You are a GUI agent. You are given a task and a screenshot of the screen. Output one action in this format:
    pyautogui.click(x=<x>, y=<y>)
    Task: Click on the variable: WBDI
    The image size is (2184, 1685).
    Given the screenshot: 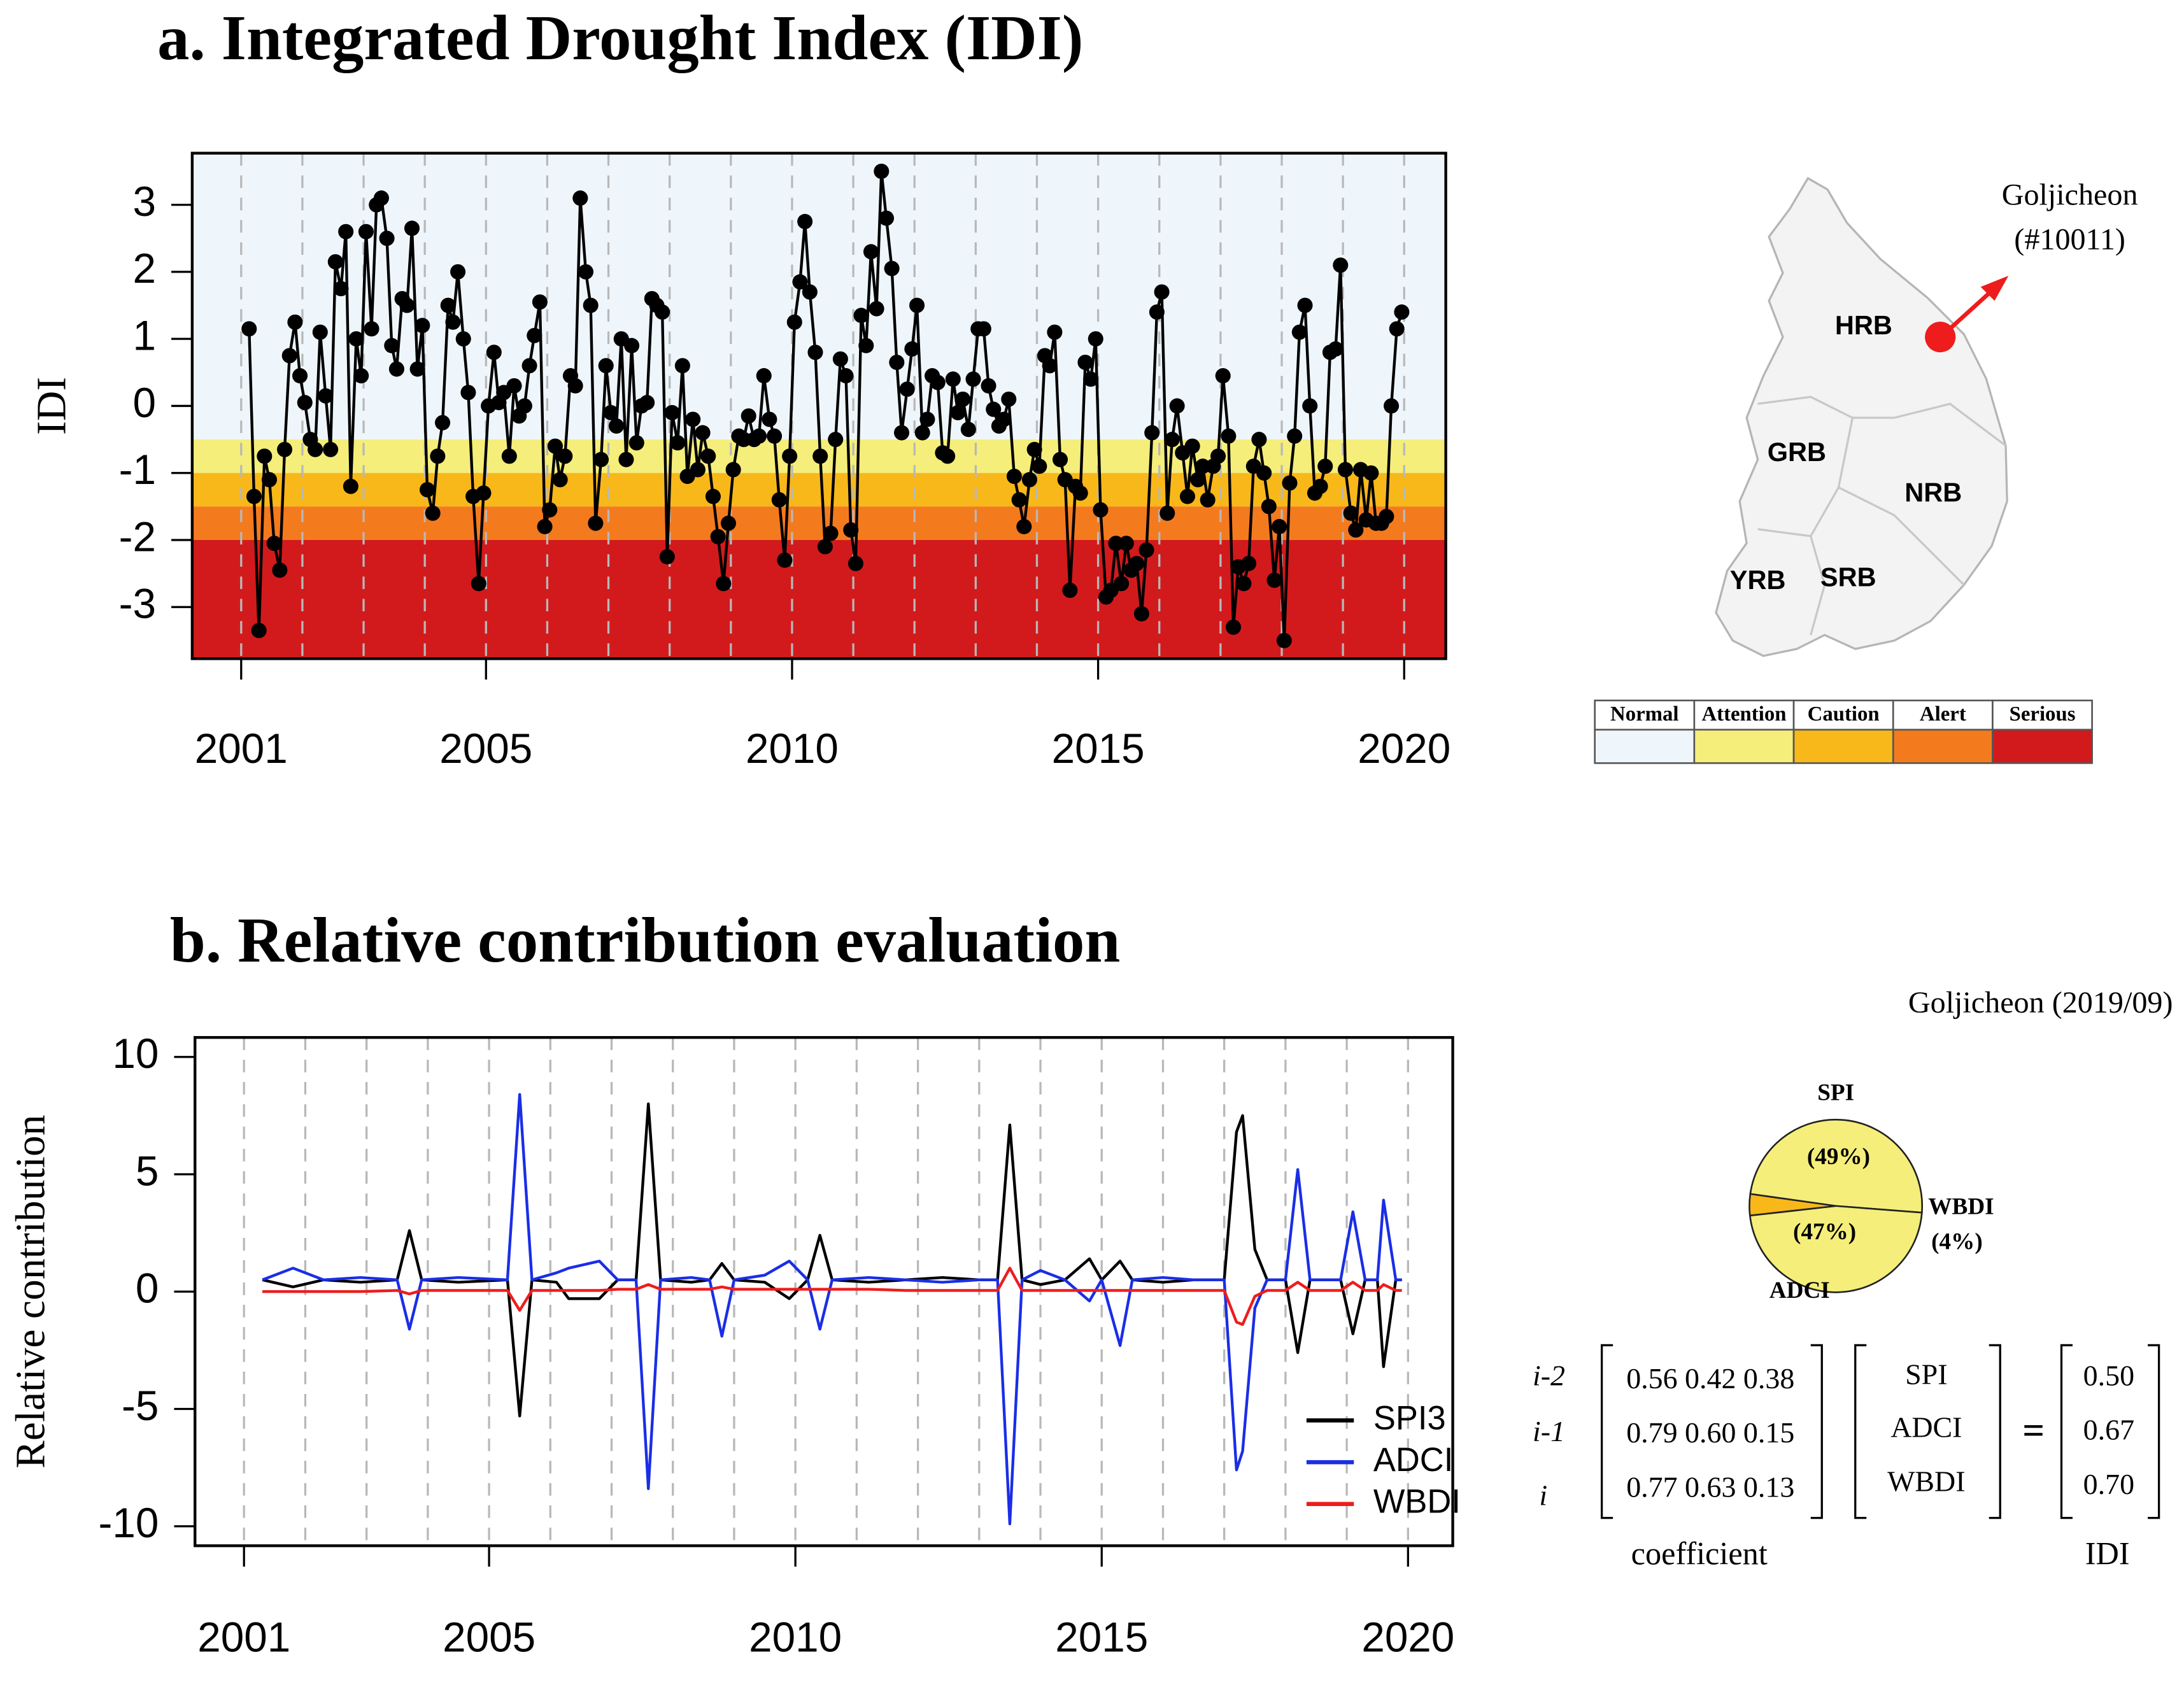 What is the action you would take?
    pyautogui.click(x=1926, y=1481)
    